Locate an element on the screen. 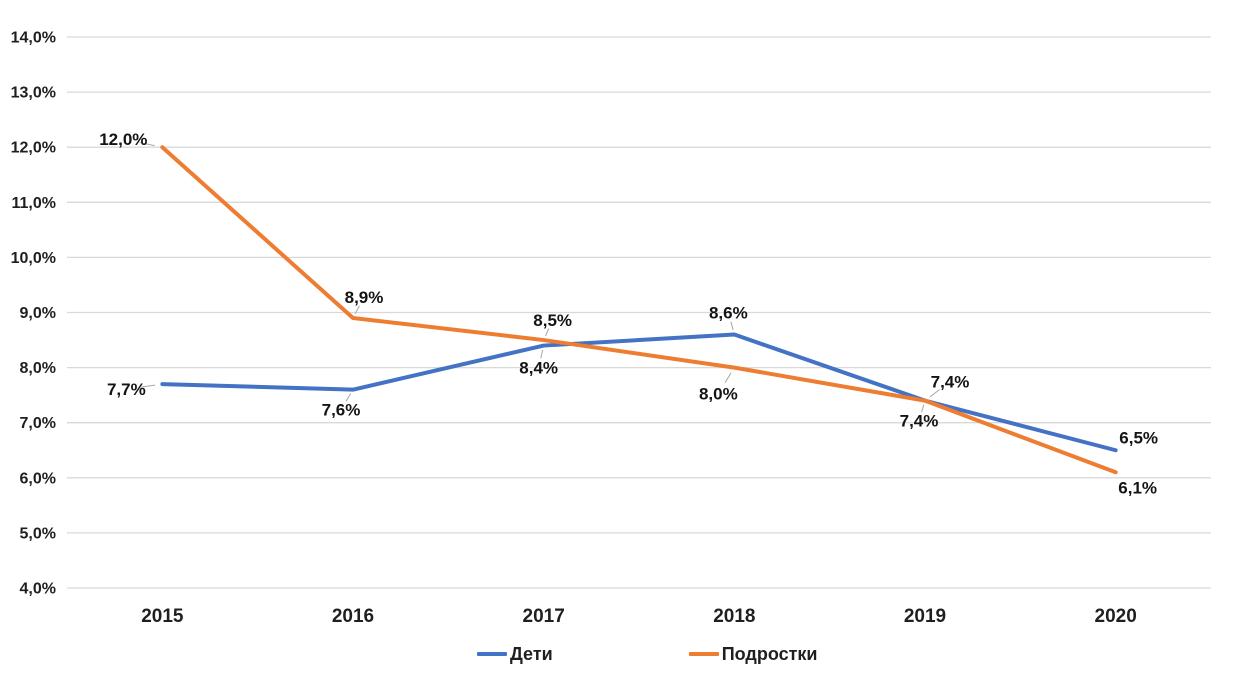 This screenshot has height=676, width=1239. y-axis-label: 10,0% is located at coordinates (33, 258).